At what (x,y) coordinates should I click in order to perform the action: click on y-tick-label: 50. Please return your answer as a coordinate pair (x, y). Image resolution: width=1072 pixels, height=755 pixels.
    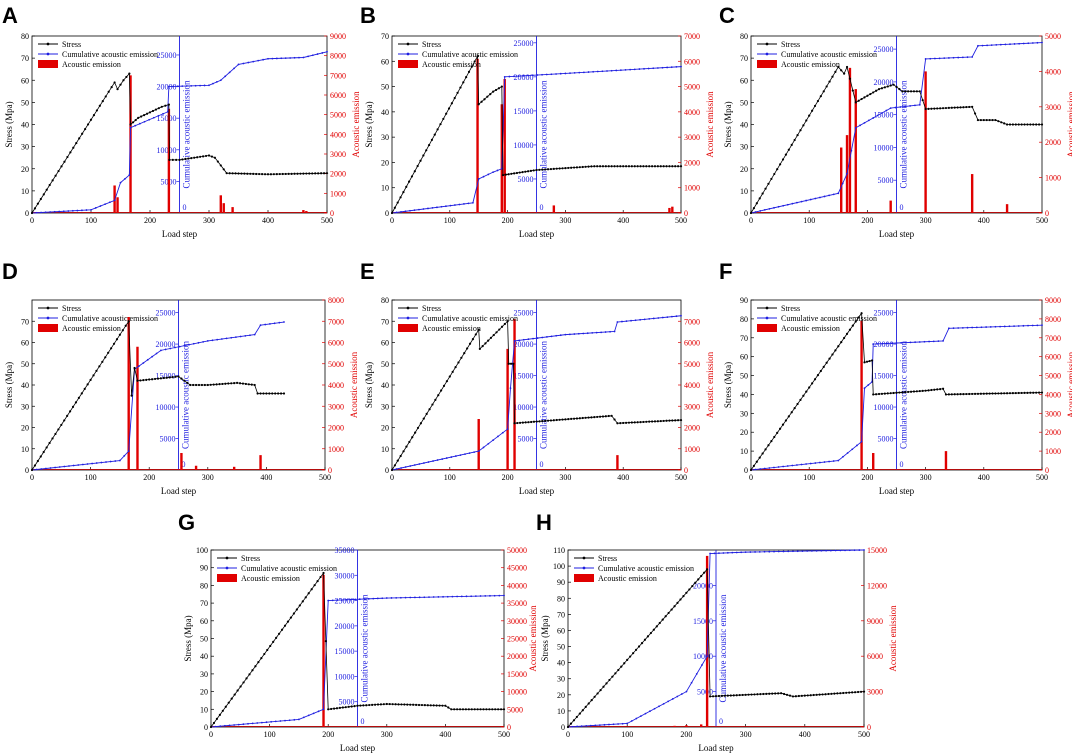
    Looking at the image, I should click on (744, 376).